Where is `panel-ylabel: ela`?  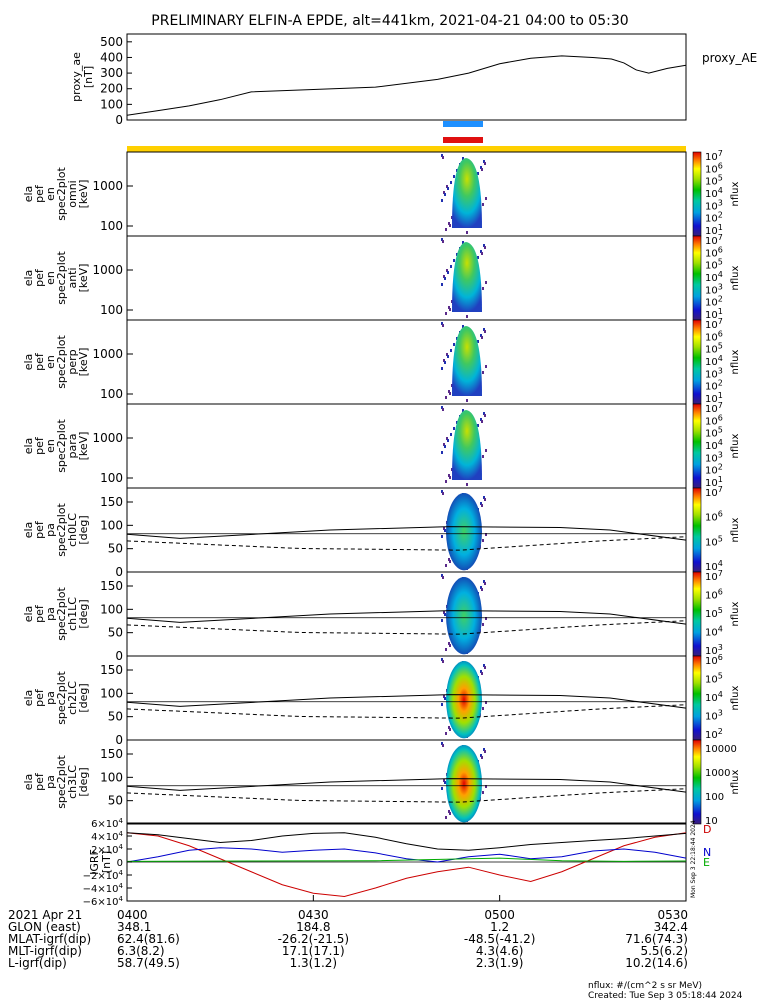
panel-ylabel: ela is located at coordinates (28, 194).